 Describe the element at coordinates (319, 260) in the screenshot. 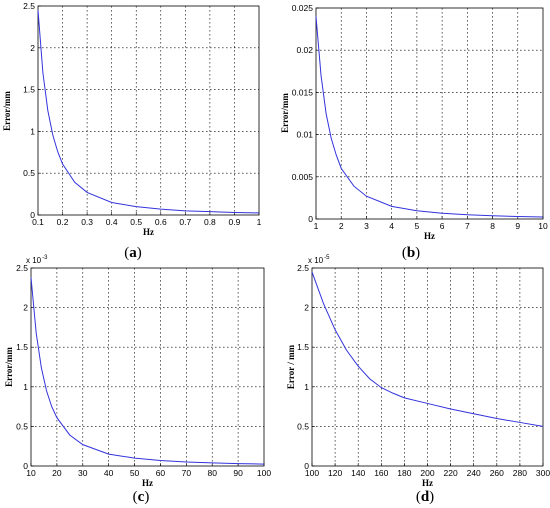

I see `y-axis-multiplier: x 10-5` at that location.